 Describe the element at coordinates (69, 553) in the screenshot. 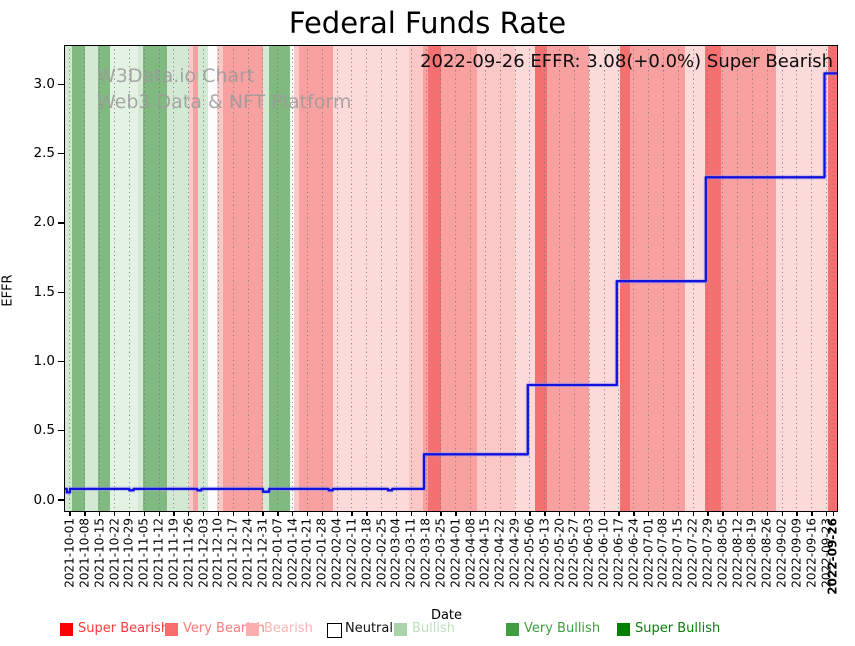

I see `x-tick-label: 2021-10-01` at that location.